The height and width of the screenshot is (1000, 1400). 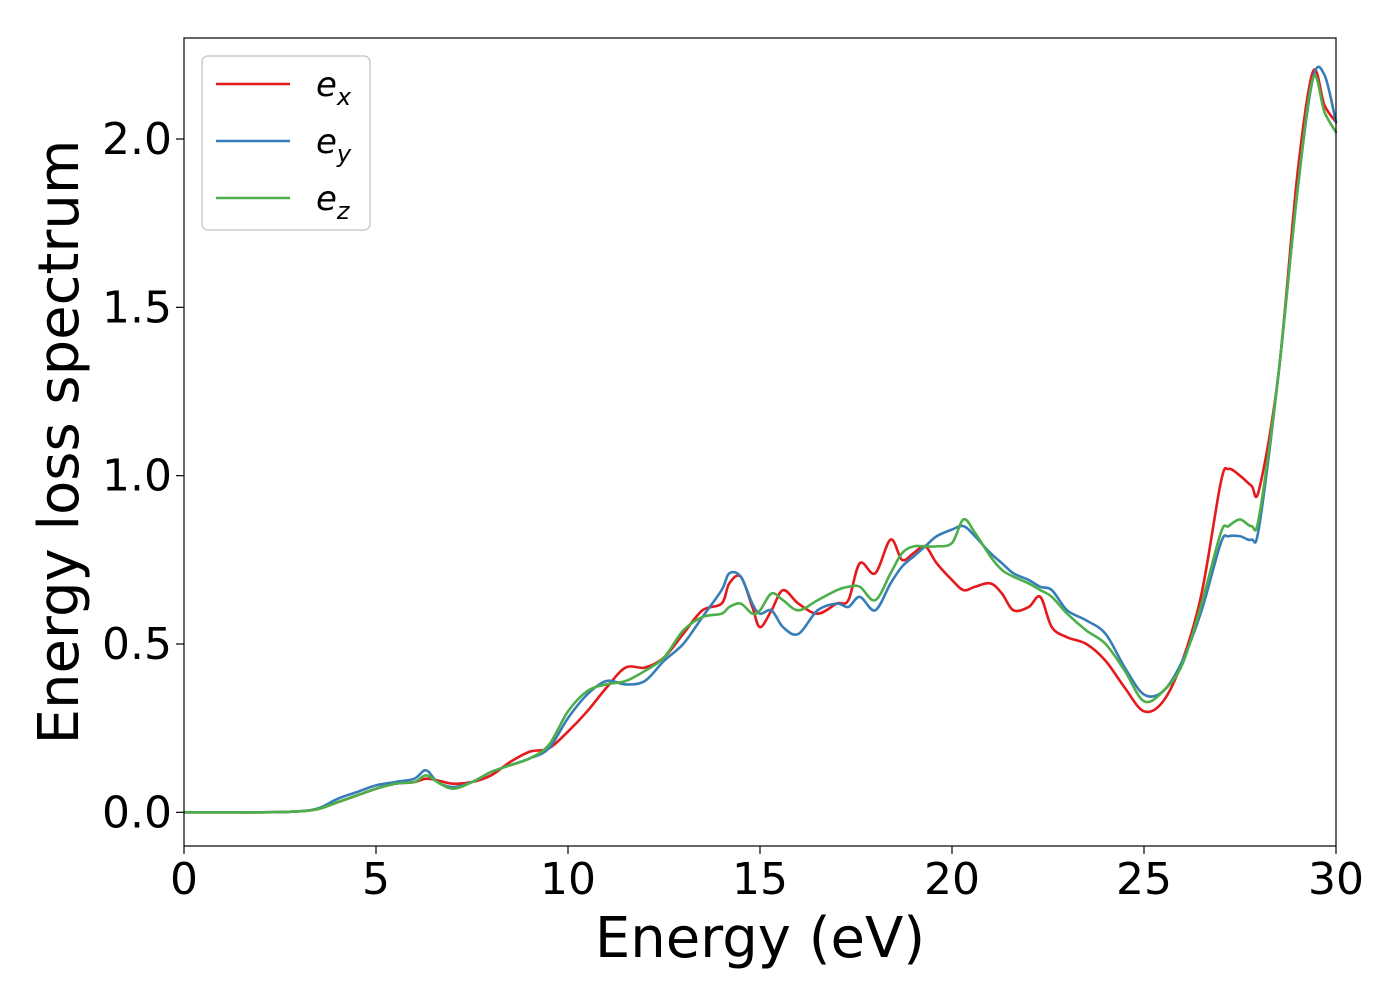 I want to click on x-tick-label: 25, so click(x=1144, y=879).